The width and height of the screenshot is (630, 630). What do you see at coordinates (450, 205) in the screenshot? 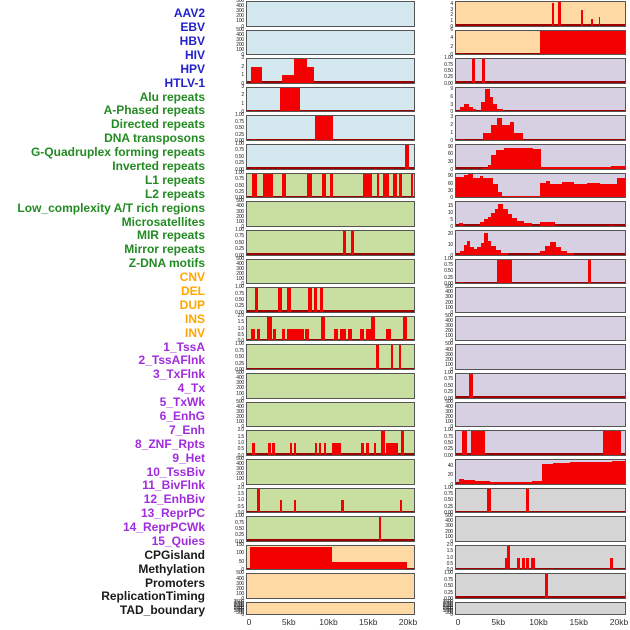
I see `y-tick-label: 15` at bounding box center [450, 205].